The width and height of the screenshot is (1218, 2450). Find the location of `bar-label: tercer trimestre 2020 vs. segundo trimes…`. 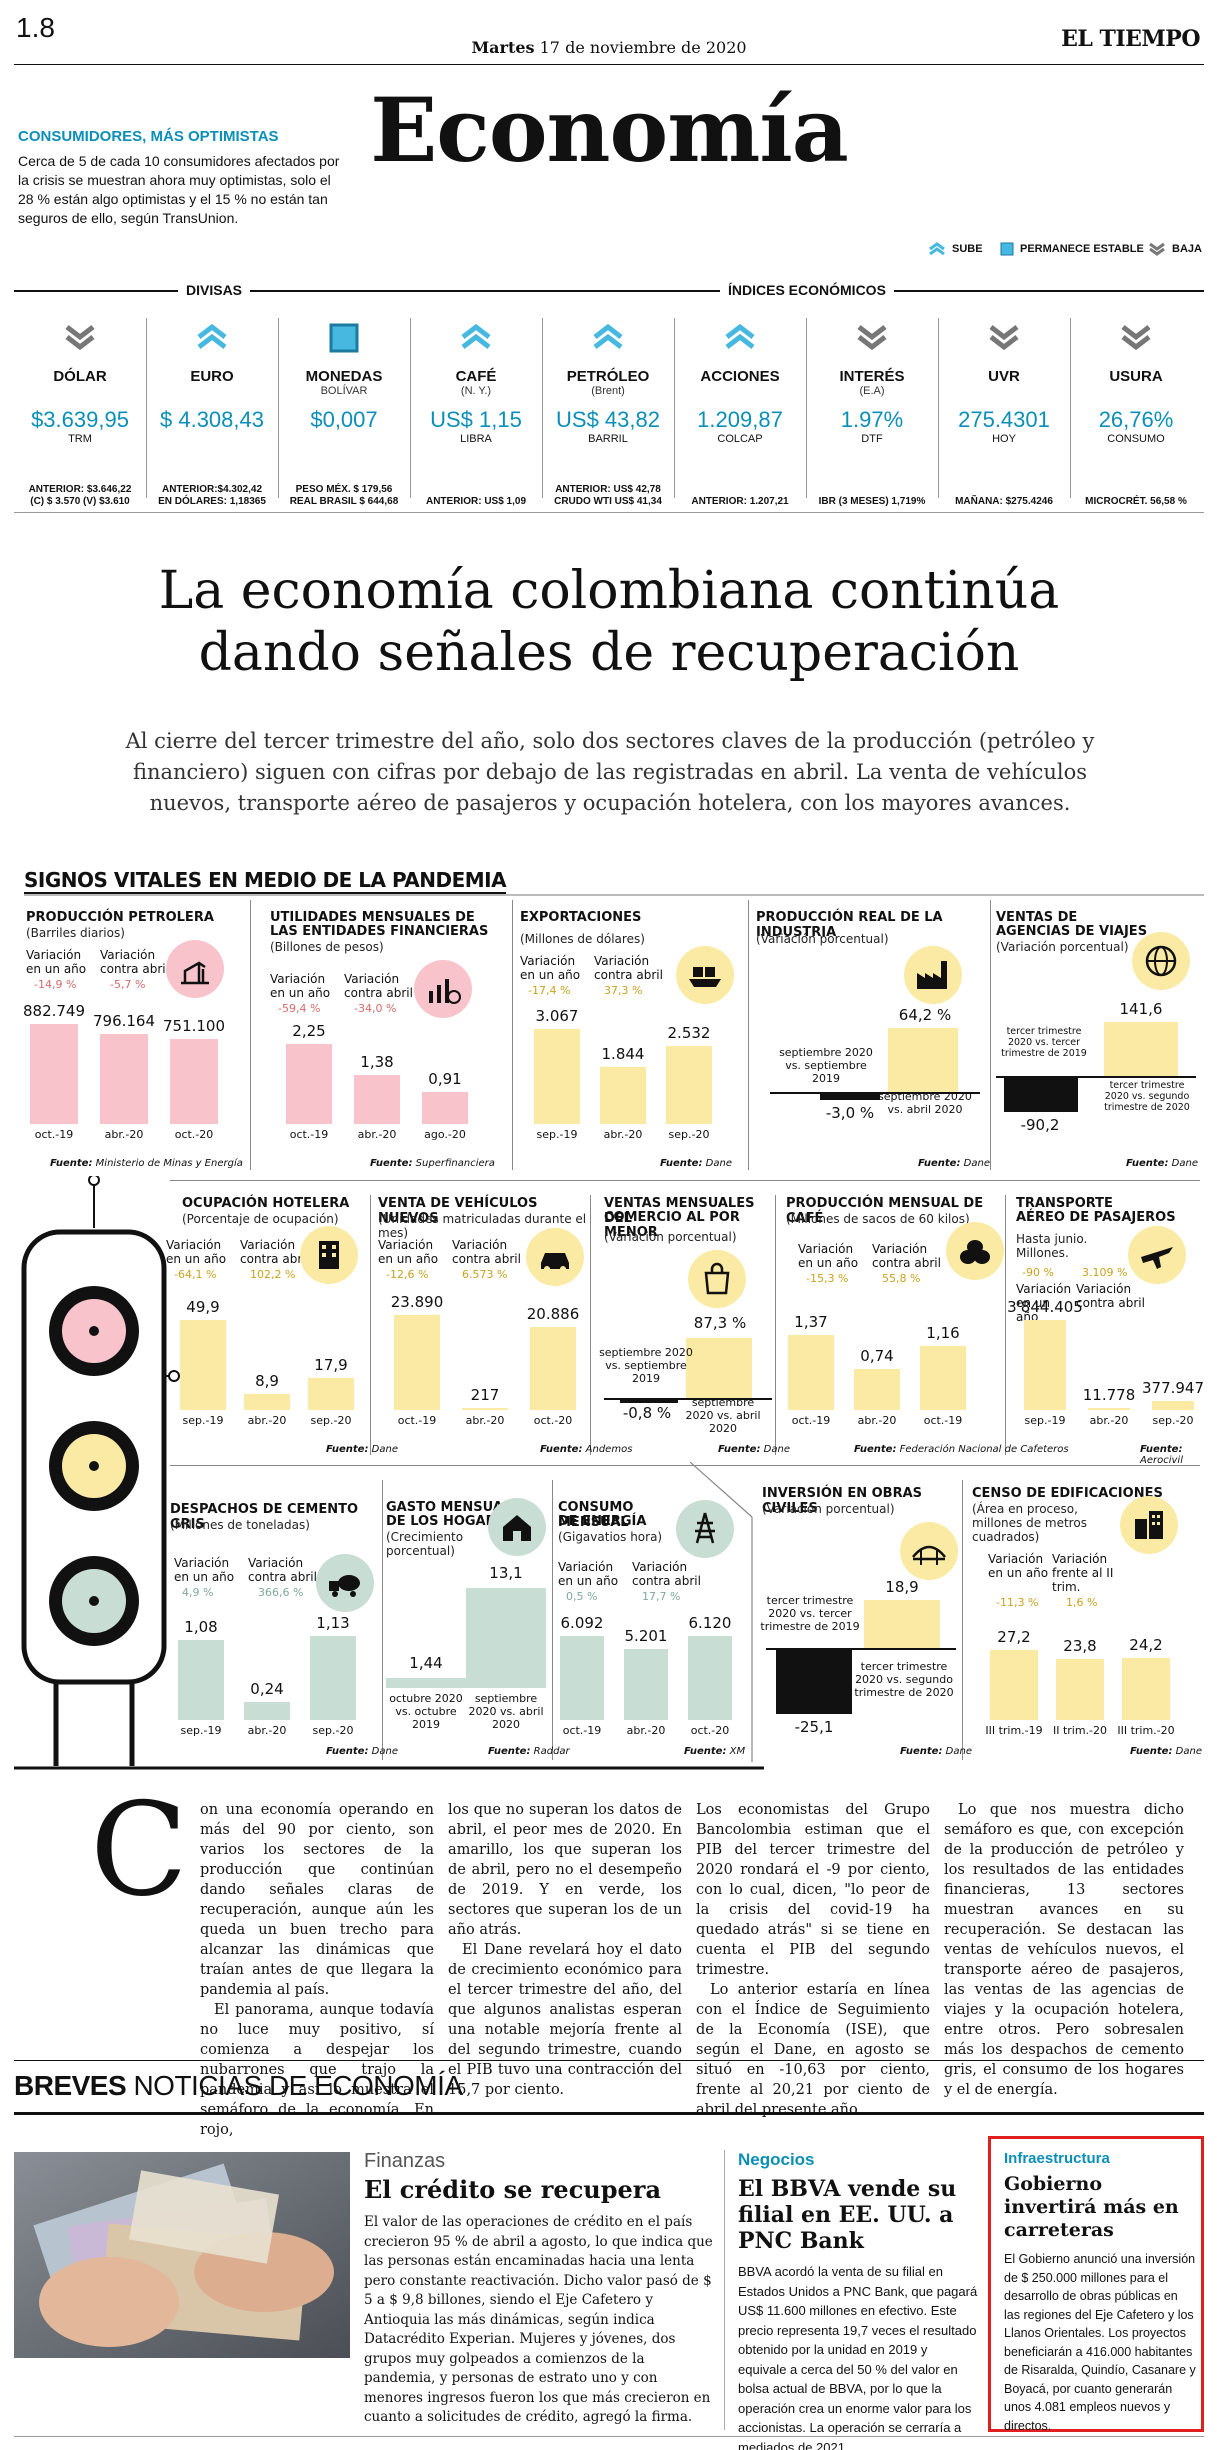

bar-label: tercer trimestre 2020 vs. segundo trimes… is located at coordinates (904, 1679).